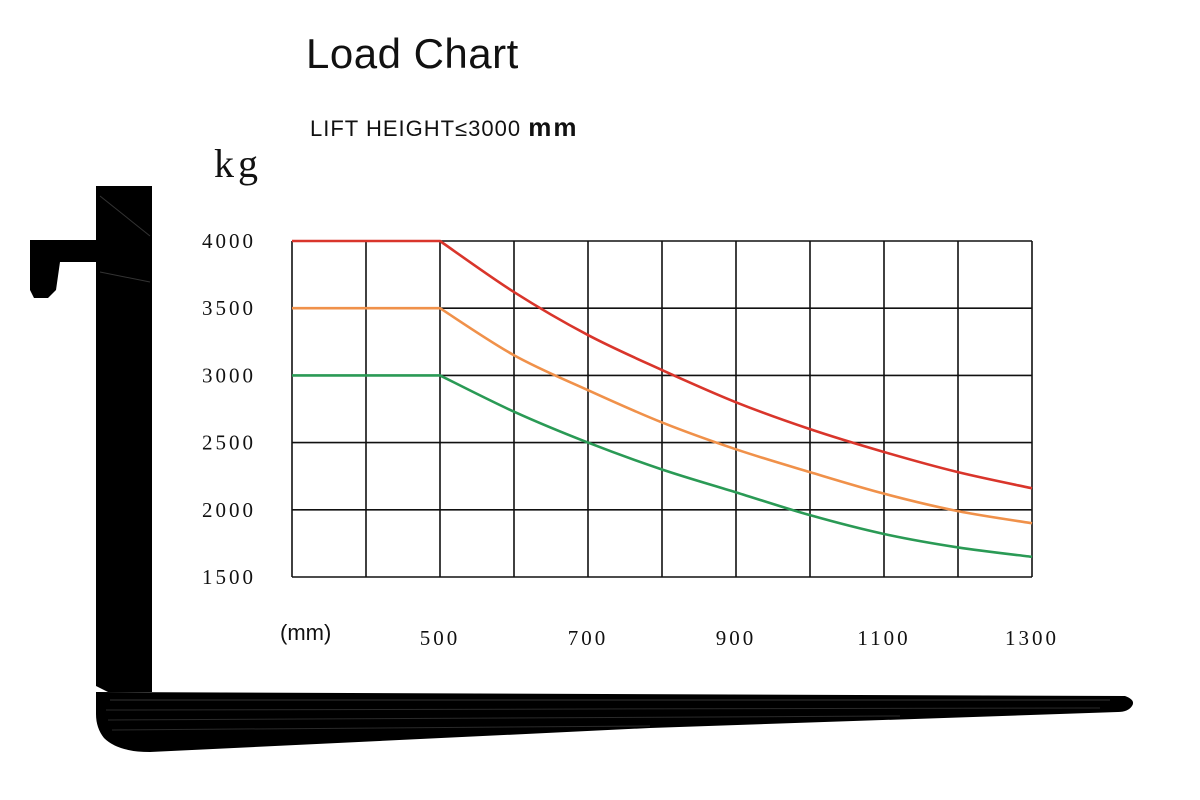 Image resolution: width=1200 pixels, height=800 pixels. What do you see at coordinates (229, 510) in the screenshot?
I see `y-tick-label: 2000` at bounding box center [229, 510].